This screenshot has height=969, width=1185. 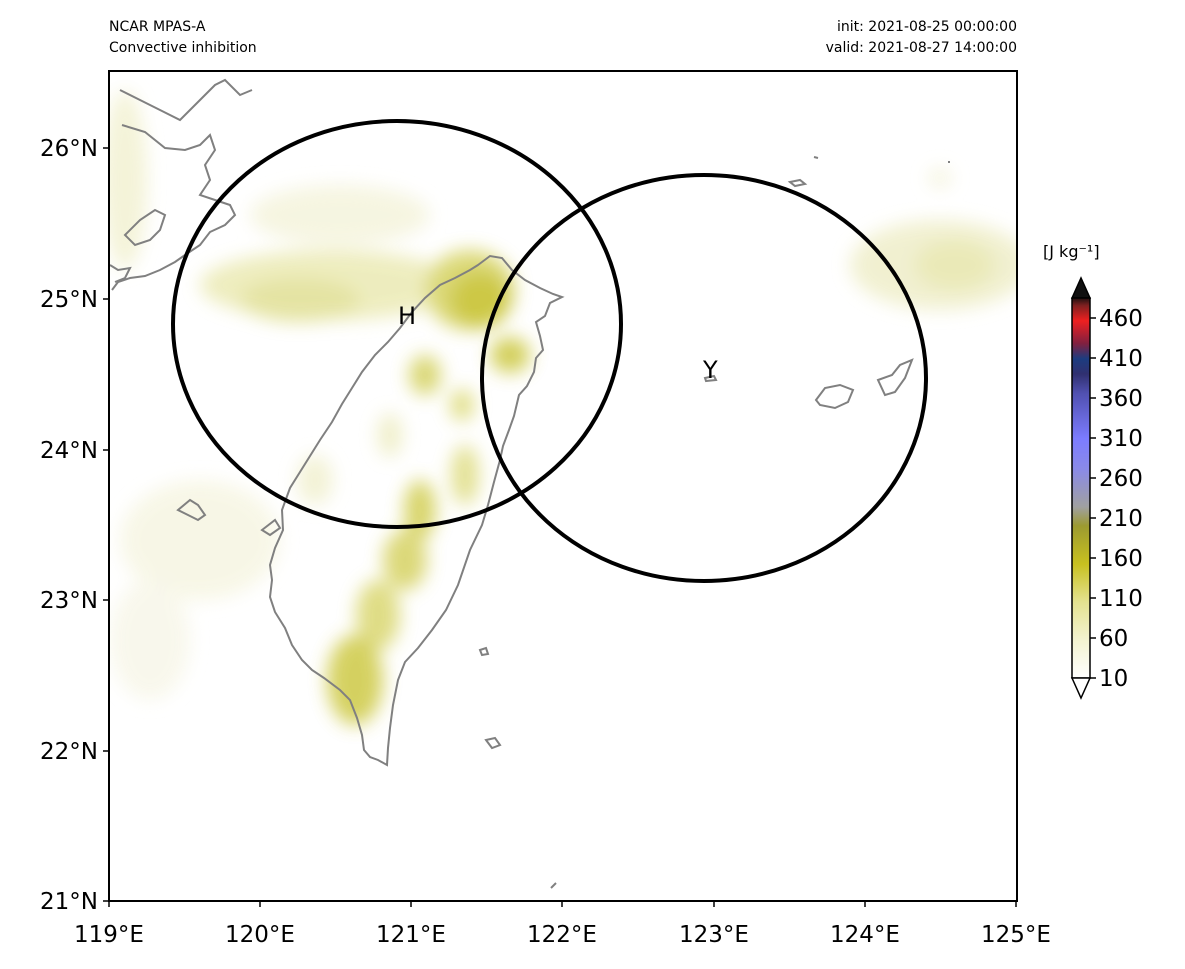 I want to click on x-tick-121: 121°E, so click(x=411, y=935).